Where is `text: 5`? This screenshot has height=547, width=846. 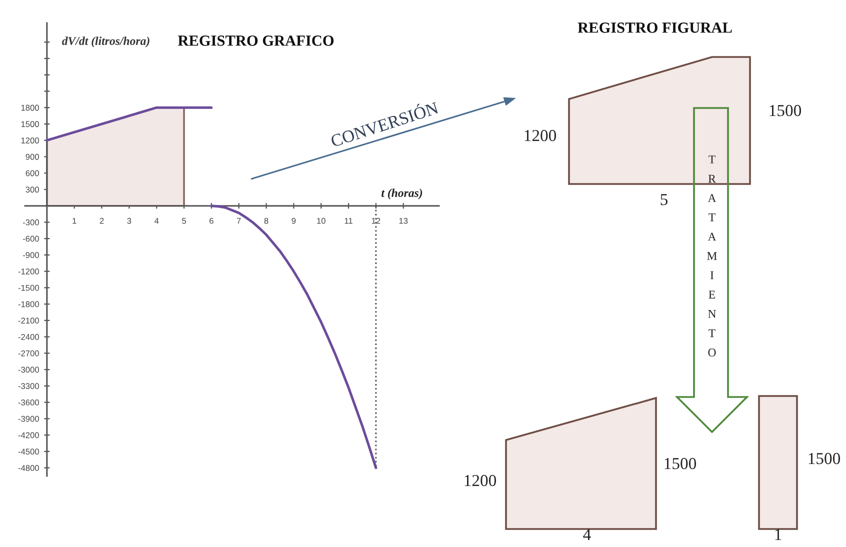
text: 5 is located at coordinates (664, 200).